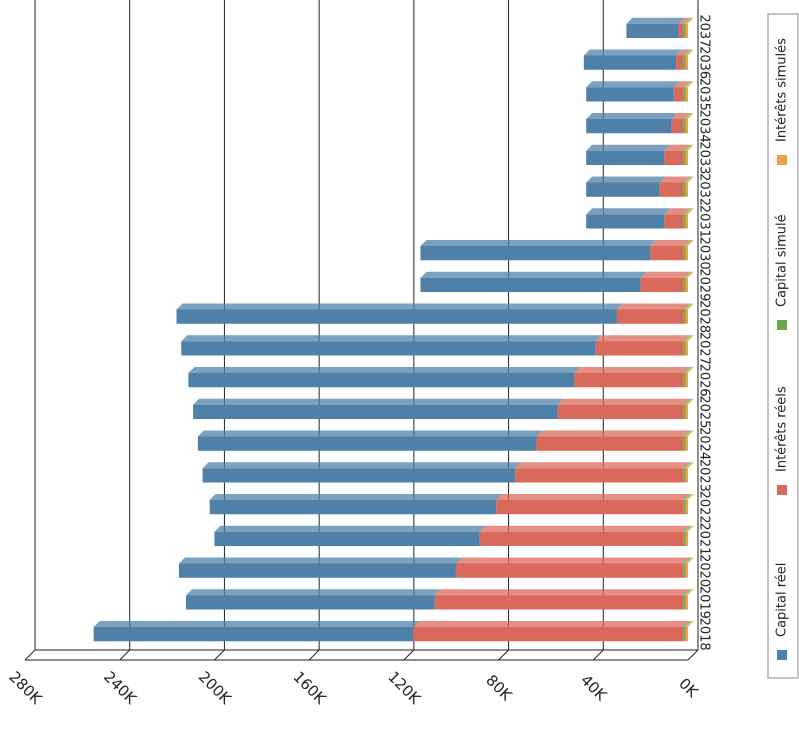 This screenshot has height=733, width=799. What do you see at coordinates (782, 90) in the screenshot?
I see `legend-label: Intérêts simulés` at bounding box center [782, 90].